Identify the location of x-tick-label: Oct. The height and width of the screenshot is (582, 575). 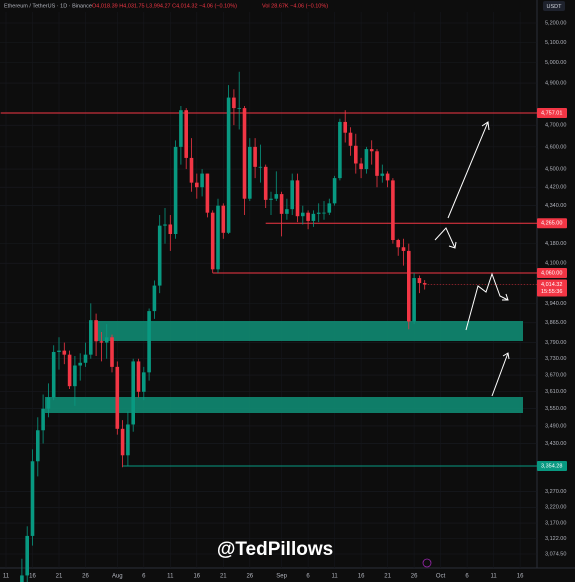
(441, 577).